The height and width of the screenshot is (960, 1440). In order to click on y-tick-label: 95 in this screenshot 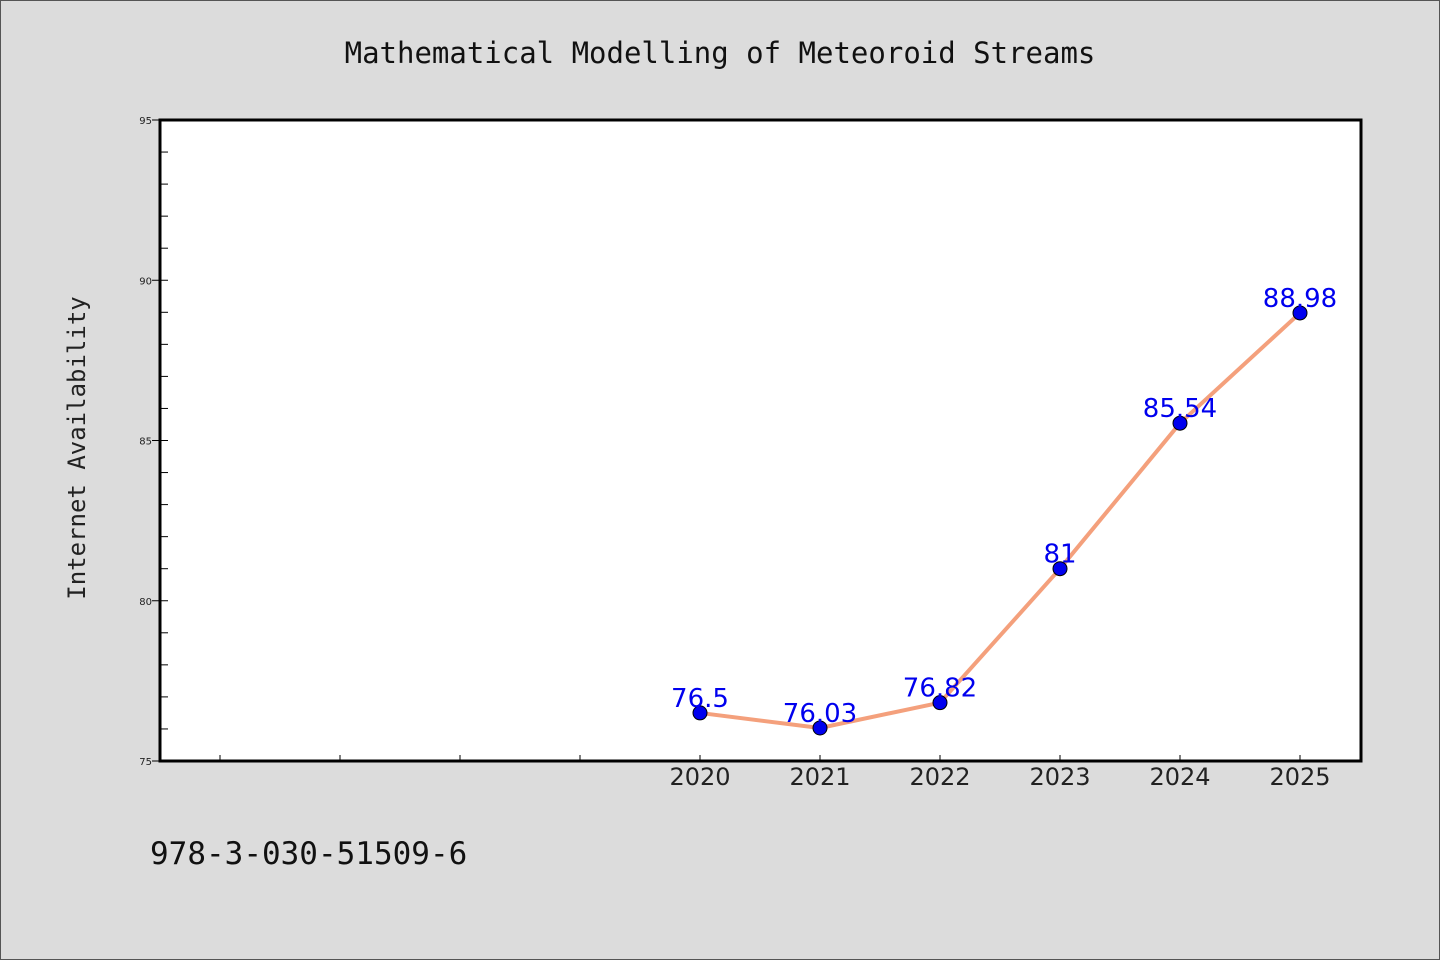, I will do `click(145, 121)`.